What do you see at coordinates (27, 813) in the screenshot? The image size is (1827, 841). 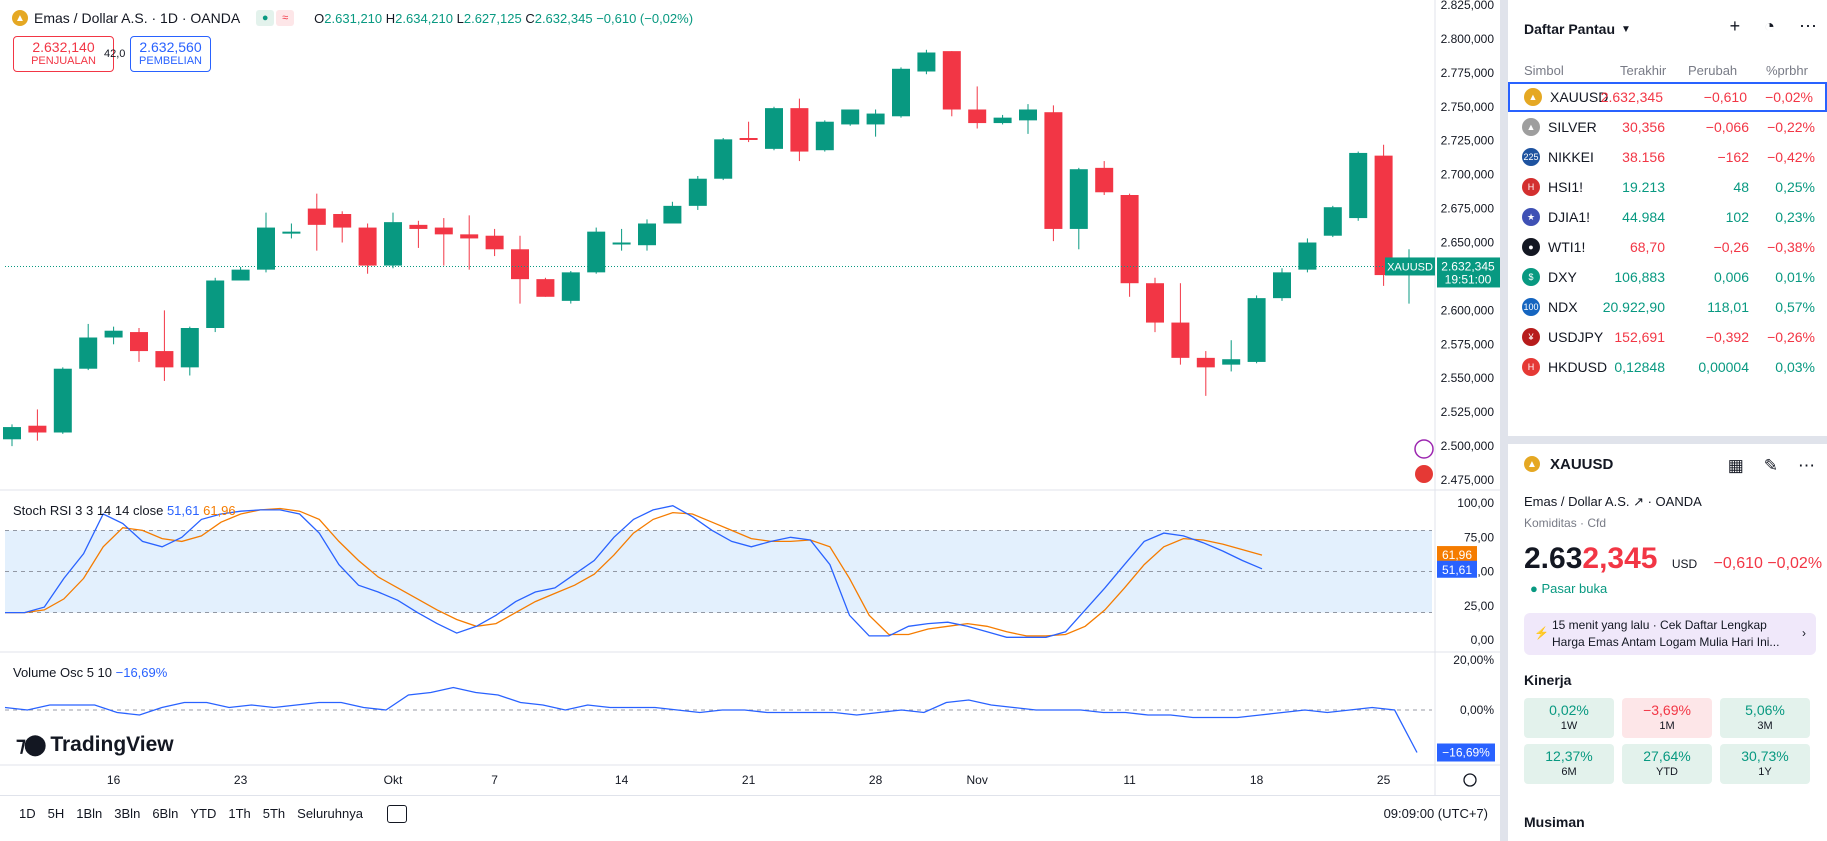 I see `range-1d: 1D` at bounding box center [27, 813].